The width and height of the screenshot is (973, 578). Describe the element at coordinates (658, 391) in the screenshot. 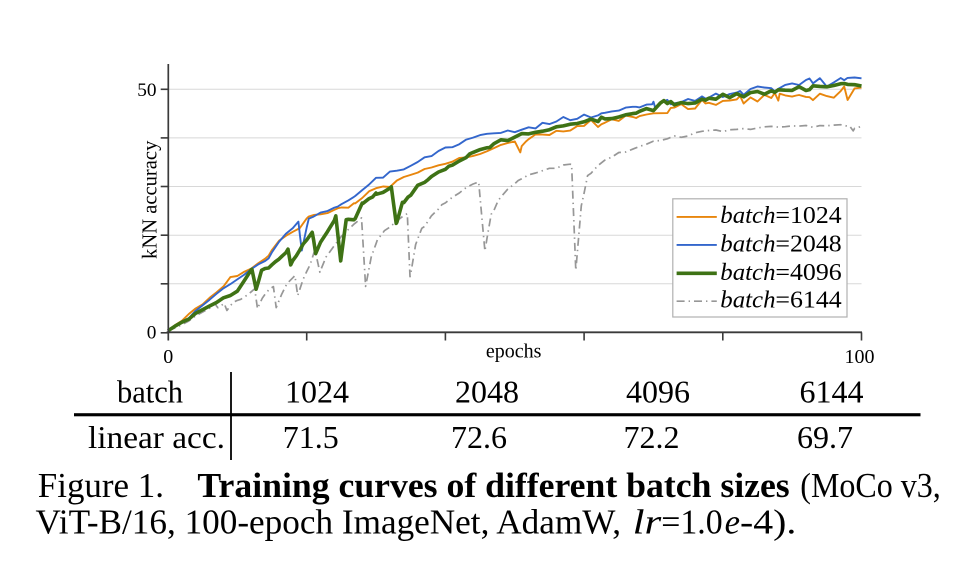

I see `svg-text: 4096` at that location.